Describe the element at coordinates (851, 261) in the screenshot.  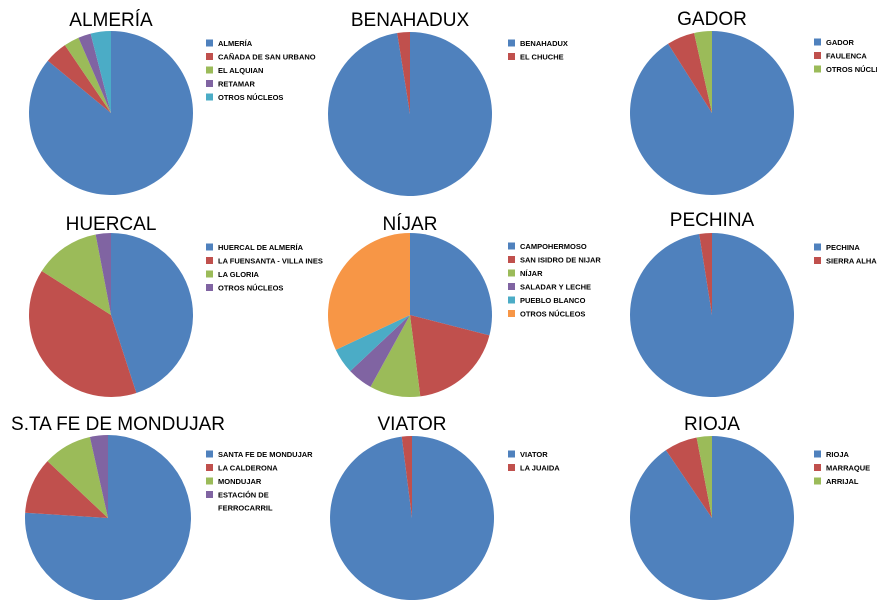
I see `legend-label-sierra-alhamilla: SIERRA ALHAMILLA` at that location.